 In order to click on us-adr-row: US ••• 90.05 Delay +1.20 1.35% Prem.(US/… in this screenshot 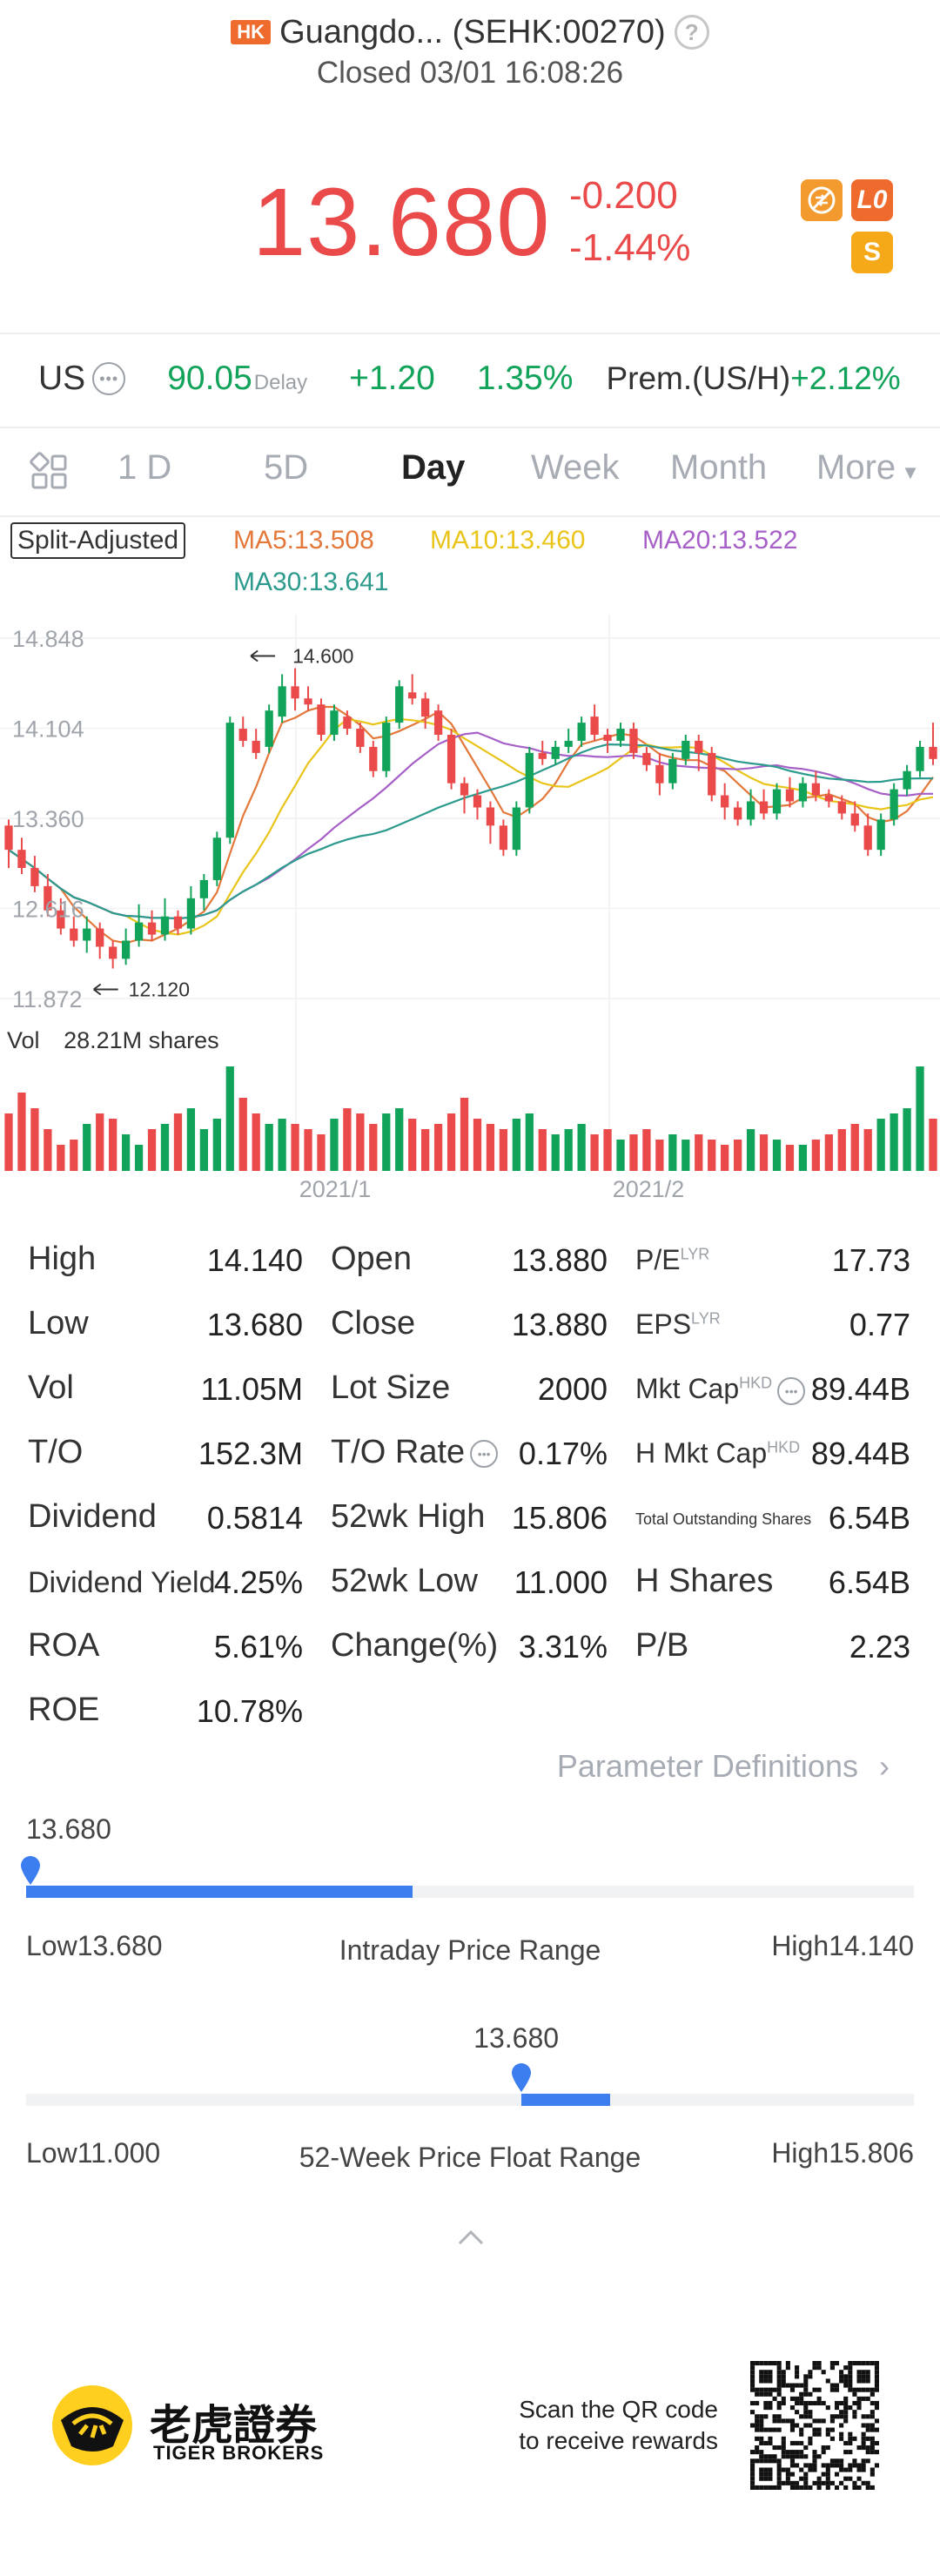, I will do `click(470, 379)`.